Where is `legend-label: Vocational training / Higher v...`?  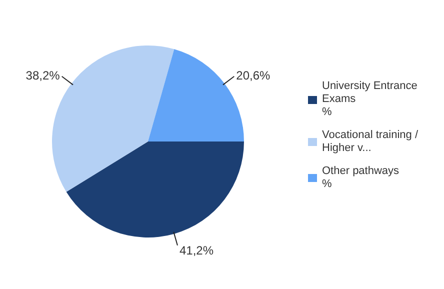 legend-label: Vocational training / Higher v... is located at coordinates (371, 142).